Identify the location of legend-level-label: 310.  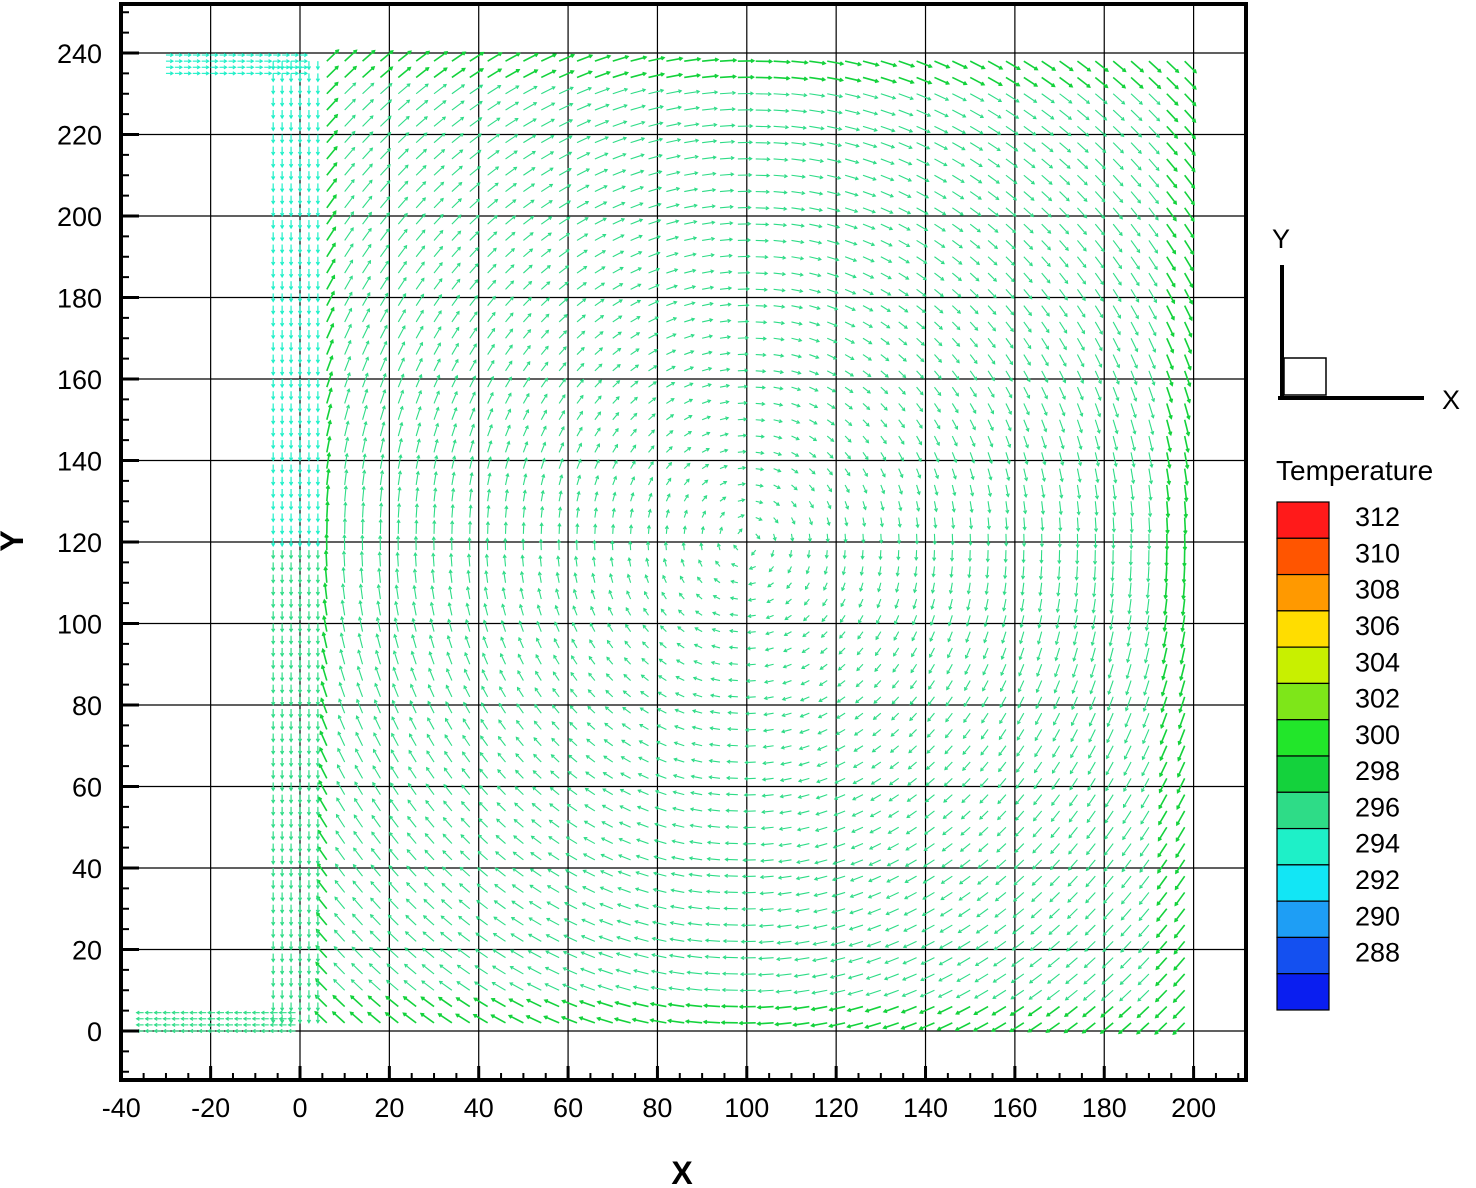
(1377, 553).